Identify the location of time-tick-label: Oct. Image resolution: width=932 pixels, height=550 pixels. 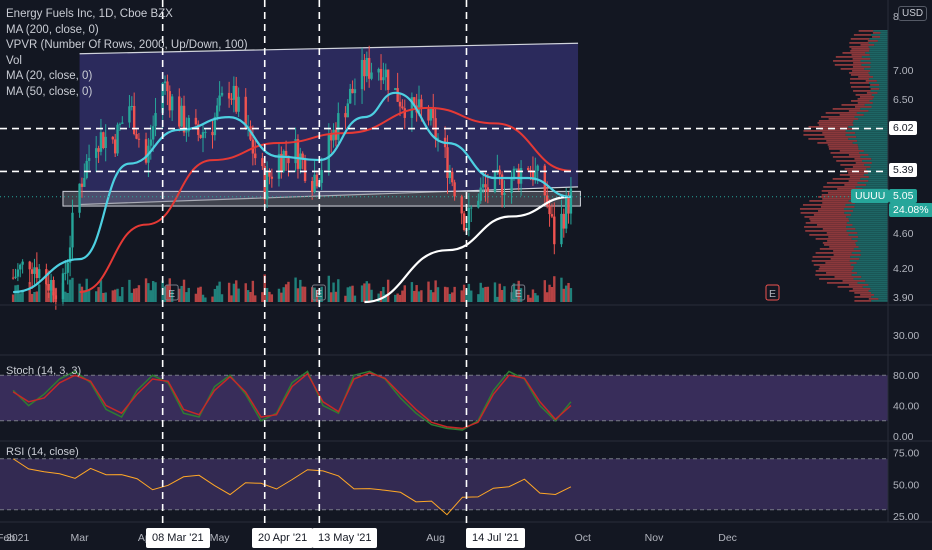
(583, 538).